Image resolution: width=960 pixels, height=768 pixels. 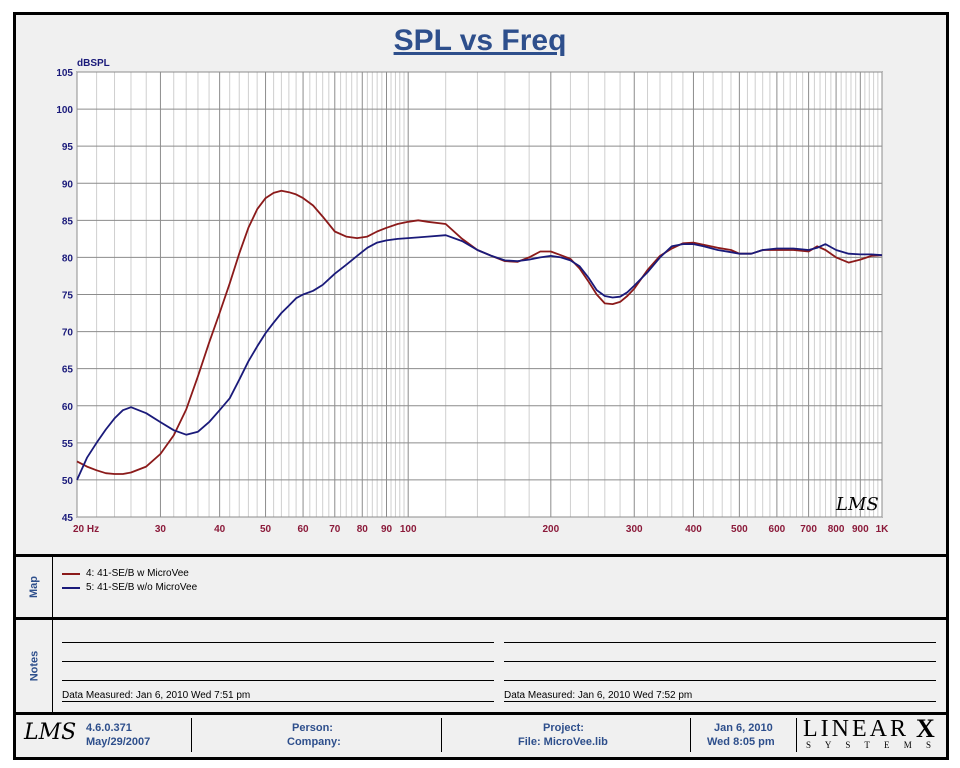 I want to click on divider-map-notes, so click(x=481, y=618).